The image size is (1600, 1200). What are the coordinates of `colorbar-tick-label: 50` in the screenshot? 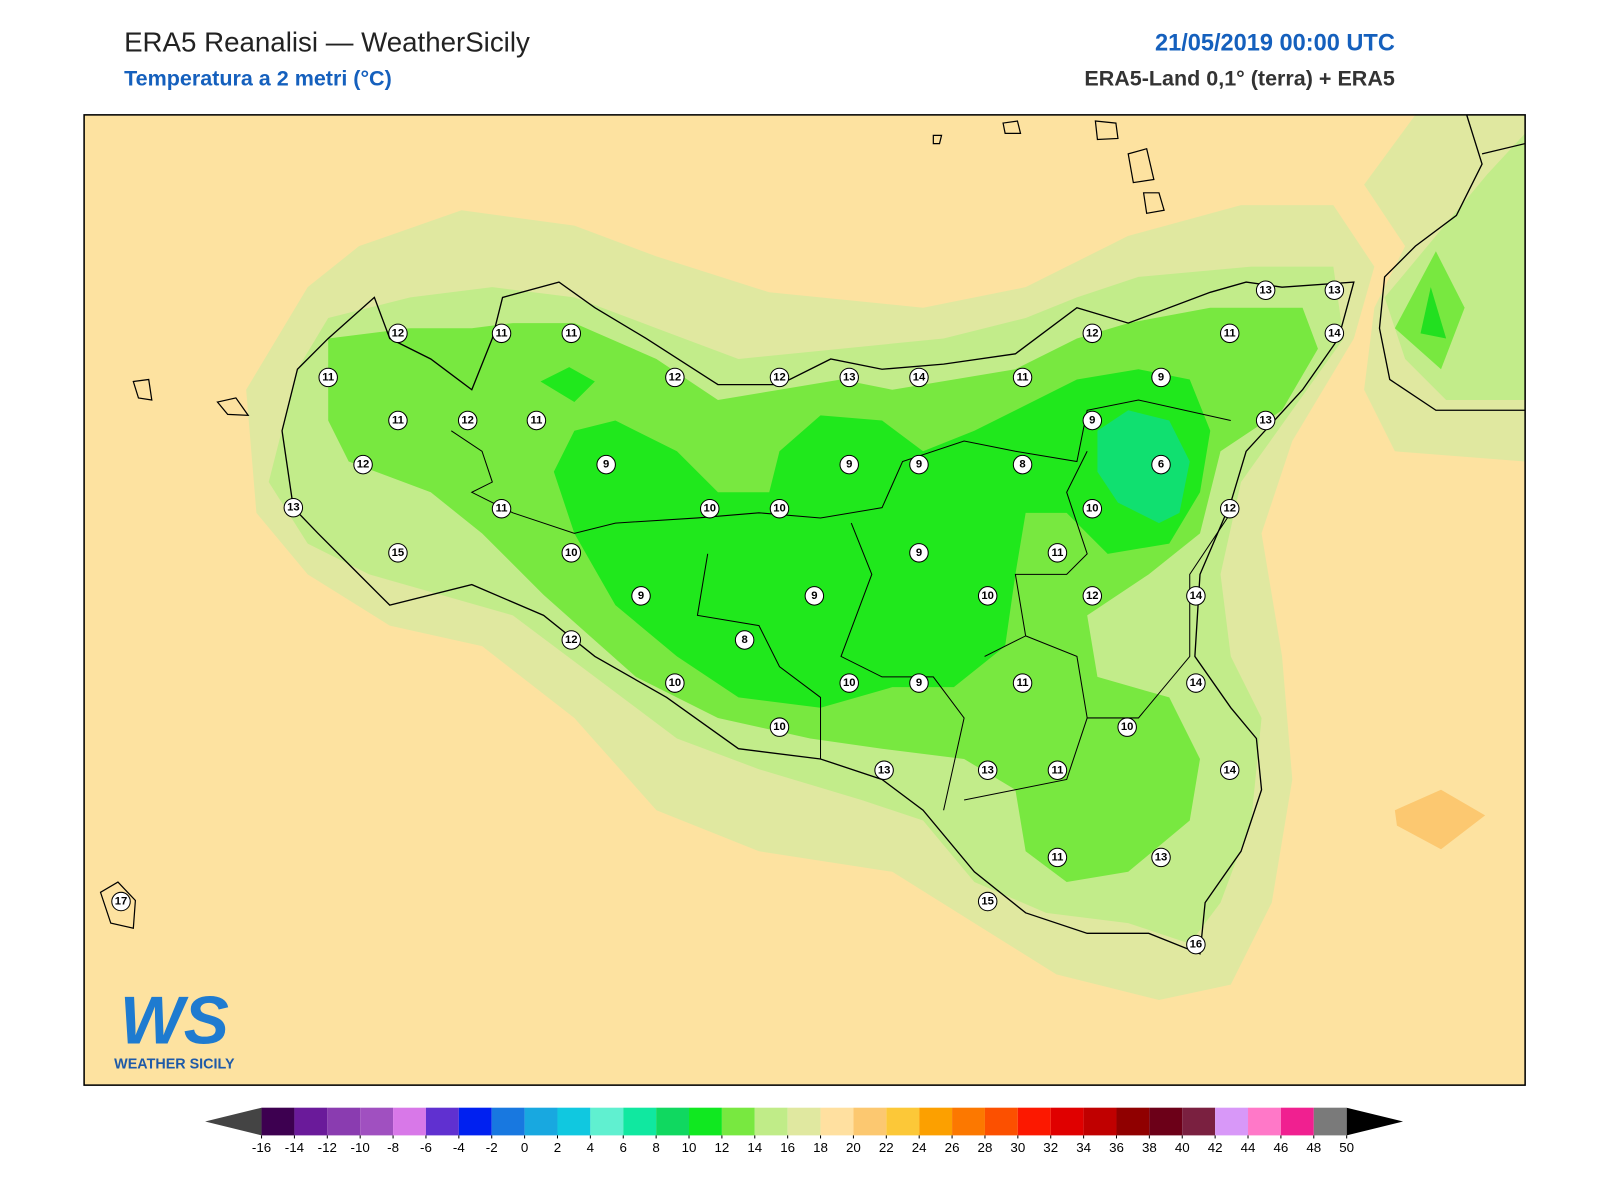 It's located at (1346, 1147).